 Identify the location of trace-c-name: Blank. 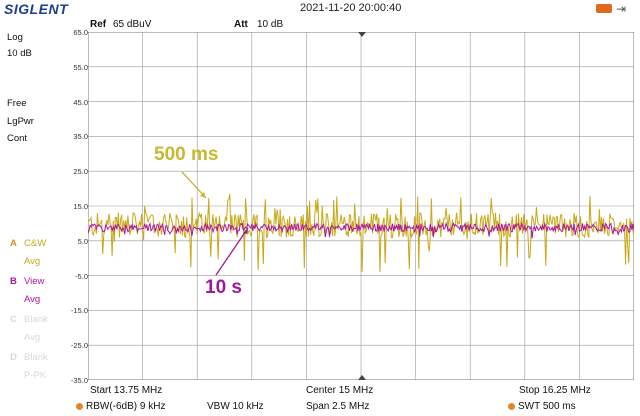
(36, 319).